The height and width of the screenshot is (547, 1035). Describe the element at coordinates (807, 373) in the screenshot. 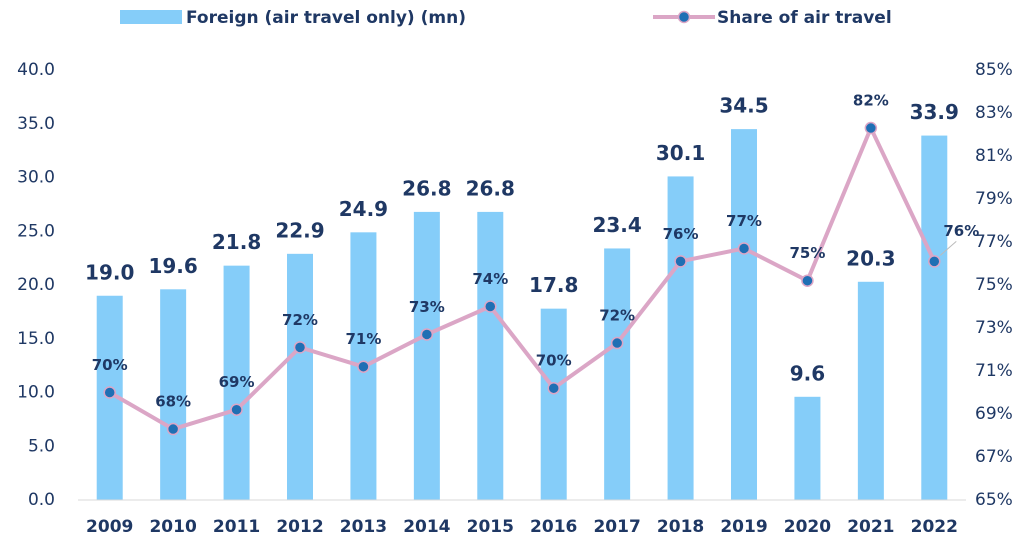

I see `bar-label: 9.6` at that location.